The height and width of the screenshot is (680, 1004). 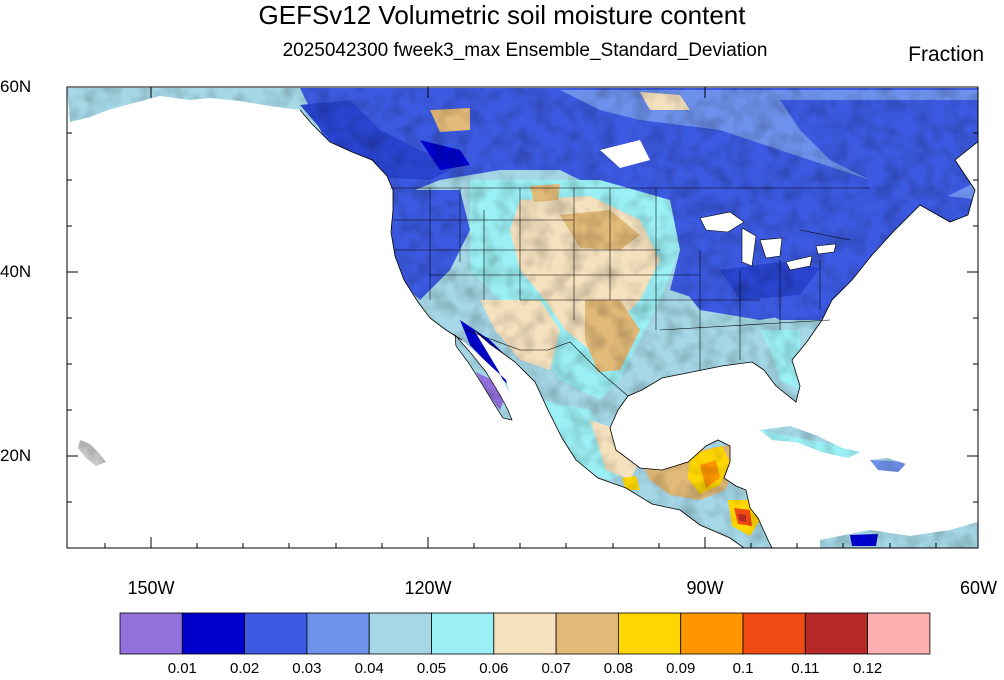 What do you see at coordinates (428, 588) in the screenshot?
I see `lon-label-120w: 120W` at bounding box center [428, 588].